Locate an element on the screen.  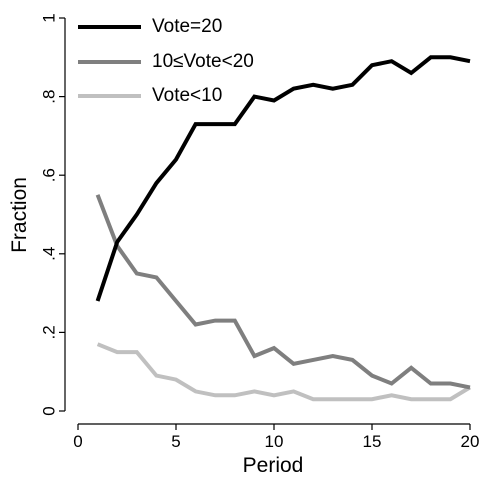
y-axis-label: Fraction is located at coordinates (19, 215).